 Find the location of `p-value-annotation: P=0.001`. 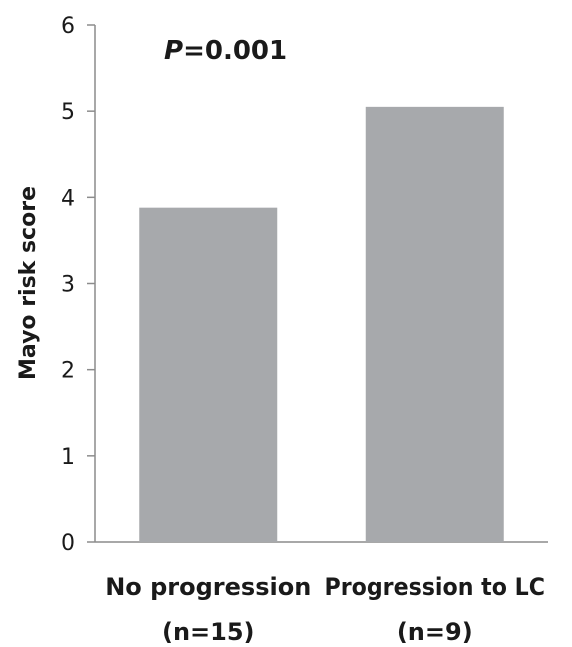

p-value-annotation: P=0.001 is located at coordinates (225, 51).